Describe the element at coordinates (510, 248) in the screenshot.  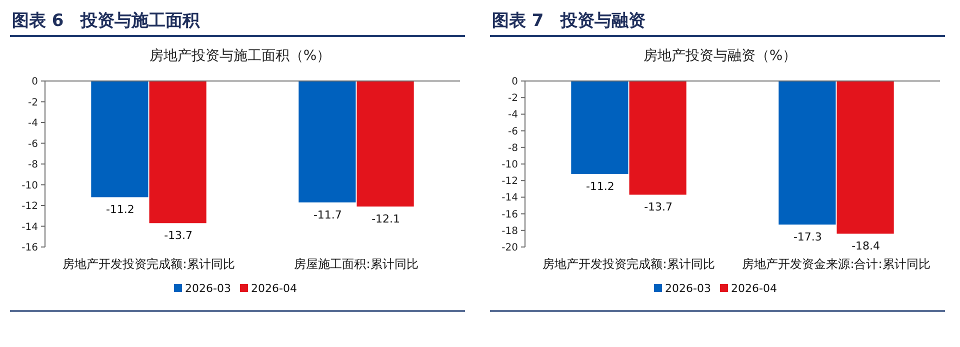
I see `y-tick-label: -20` at that location.